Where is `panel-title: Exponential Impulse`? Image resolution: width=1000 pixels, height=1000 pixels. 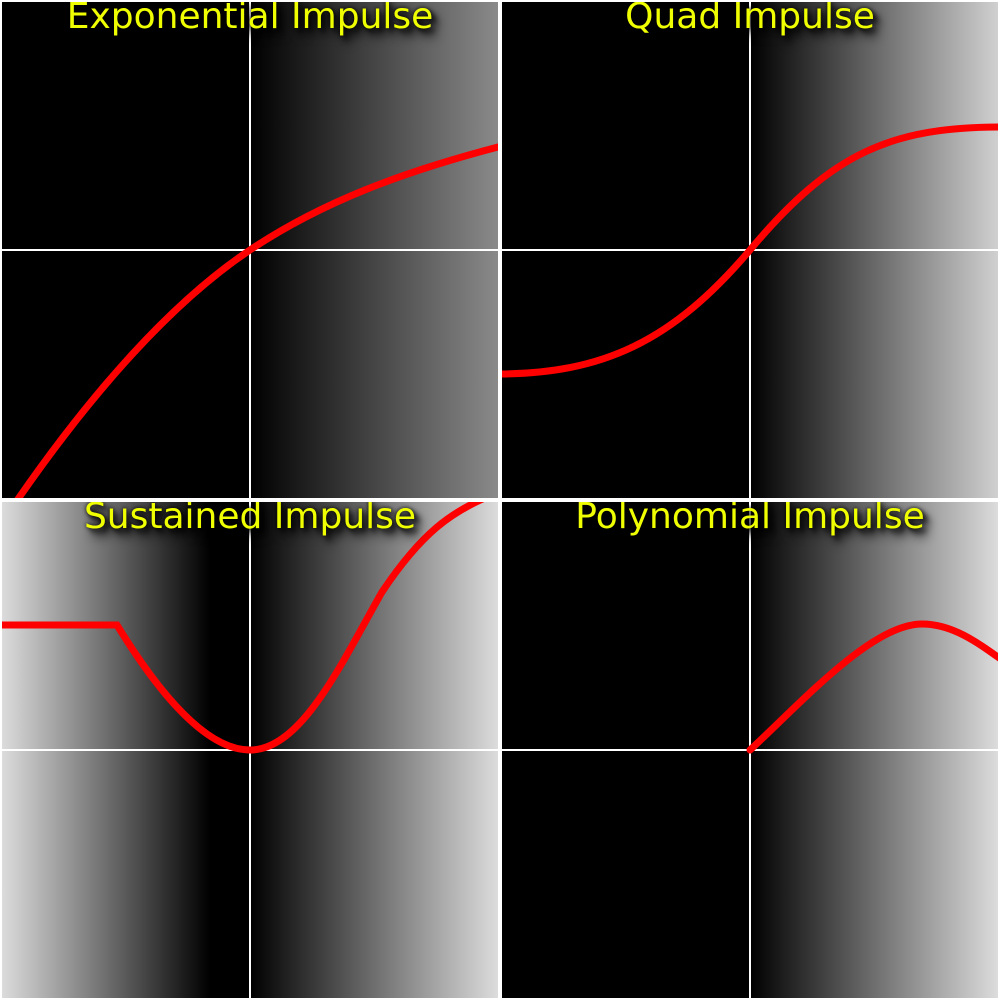 panel-title: Exponential Impulse is located at coordinates (250, 19).